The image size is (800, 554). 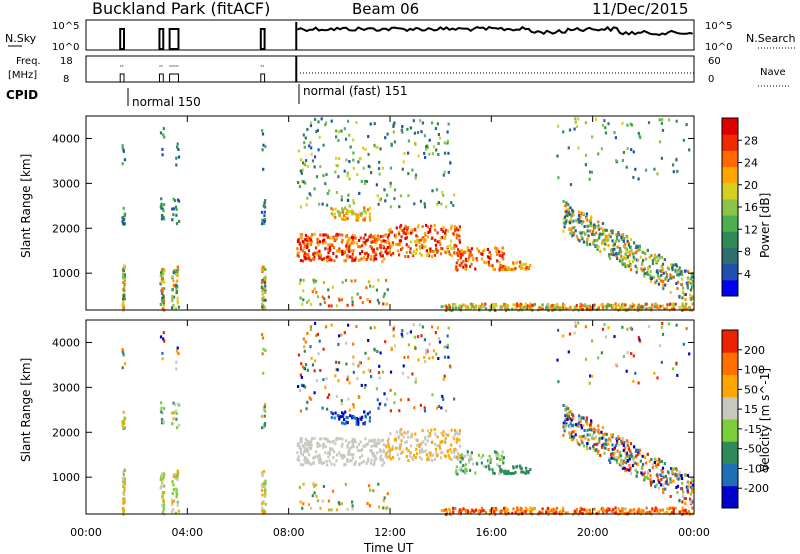 I want to click on nsky-line, so click(x=495, y=31).